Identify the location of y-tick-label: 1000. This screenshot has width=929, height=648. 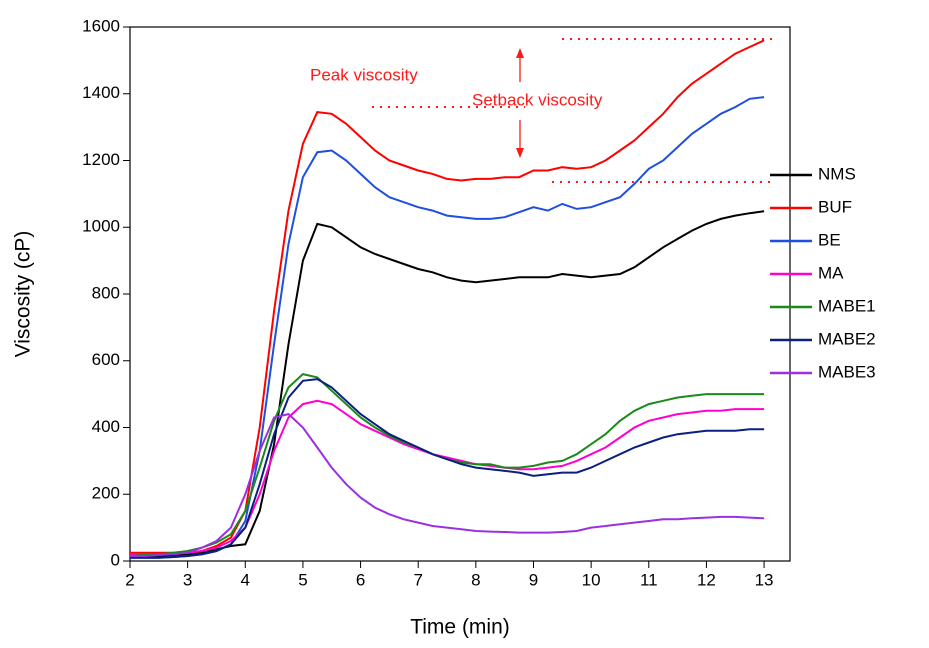
(101, 226).